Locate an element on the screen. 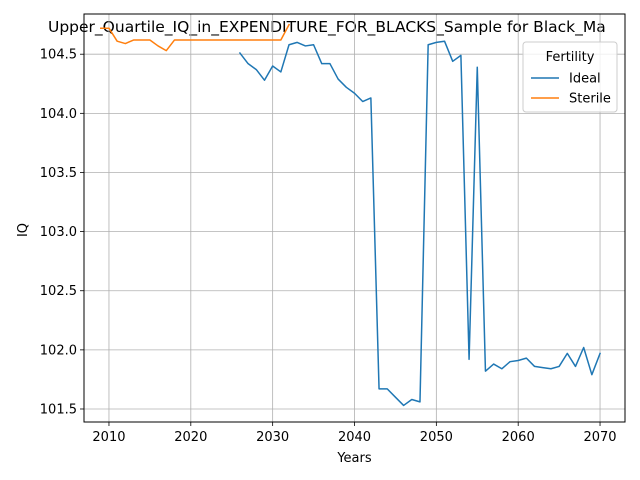 The image size is (640, 480). y-axis-ticks: 101.5 102.0 102.5 103.0 103.5 104.0 104.5 is located at coordinates (62, 232).